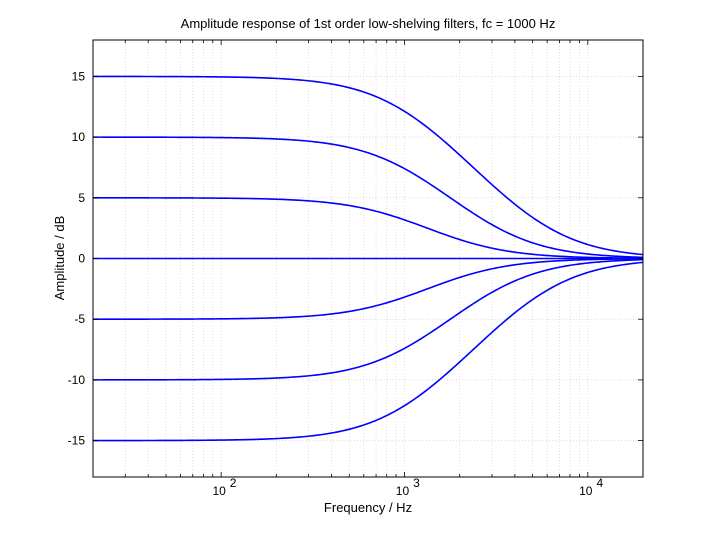 This screenshot has width=712, height=535. I want to click on y-tick-label: 0, so click(81, 259).